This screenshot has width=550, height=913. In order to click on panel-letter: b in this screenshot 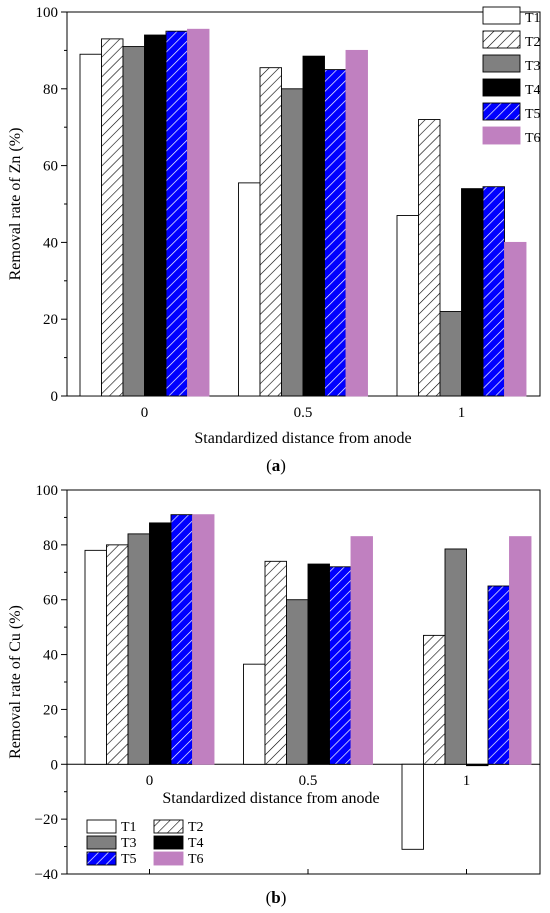, I will do `click(275, 897)`.